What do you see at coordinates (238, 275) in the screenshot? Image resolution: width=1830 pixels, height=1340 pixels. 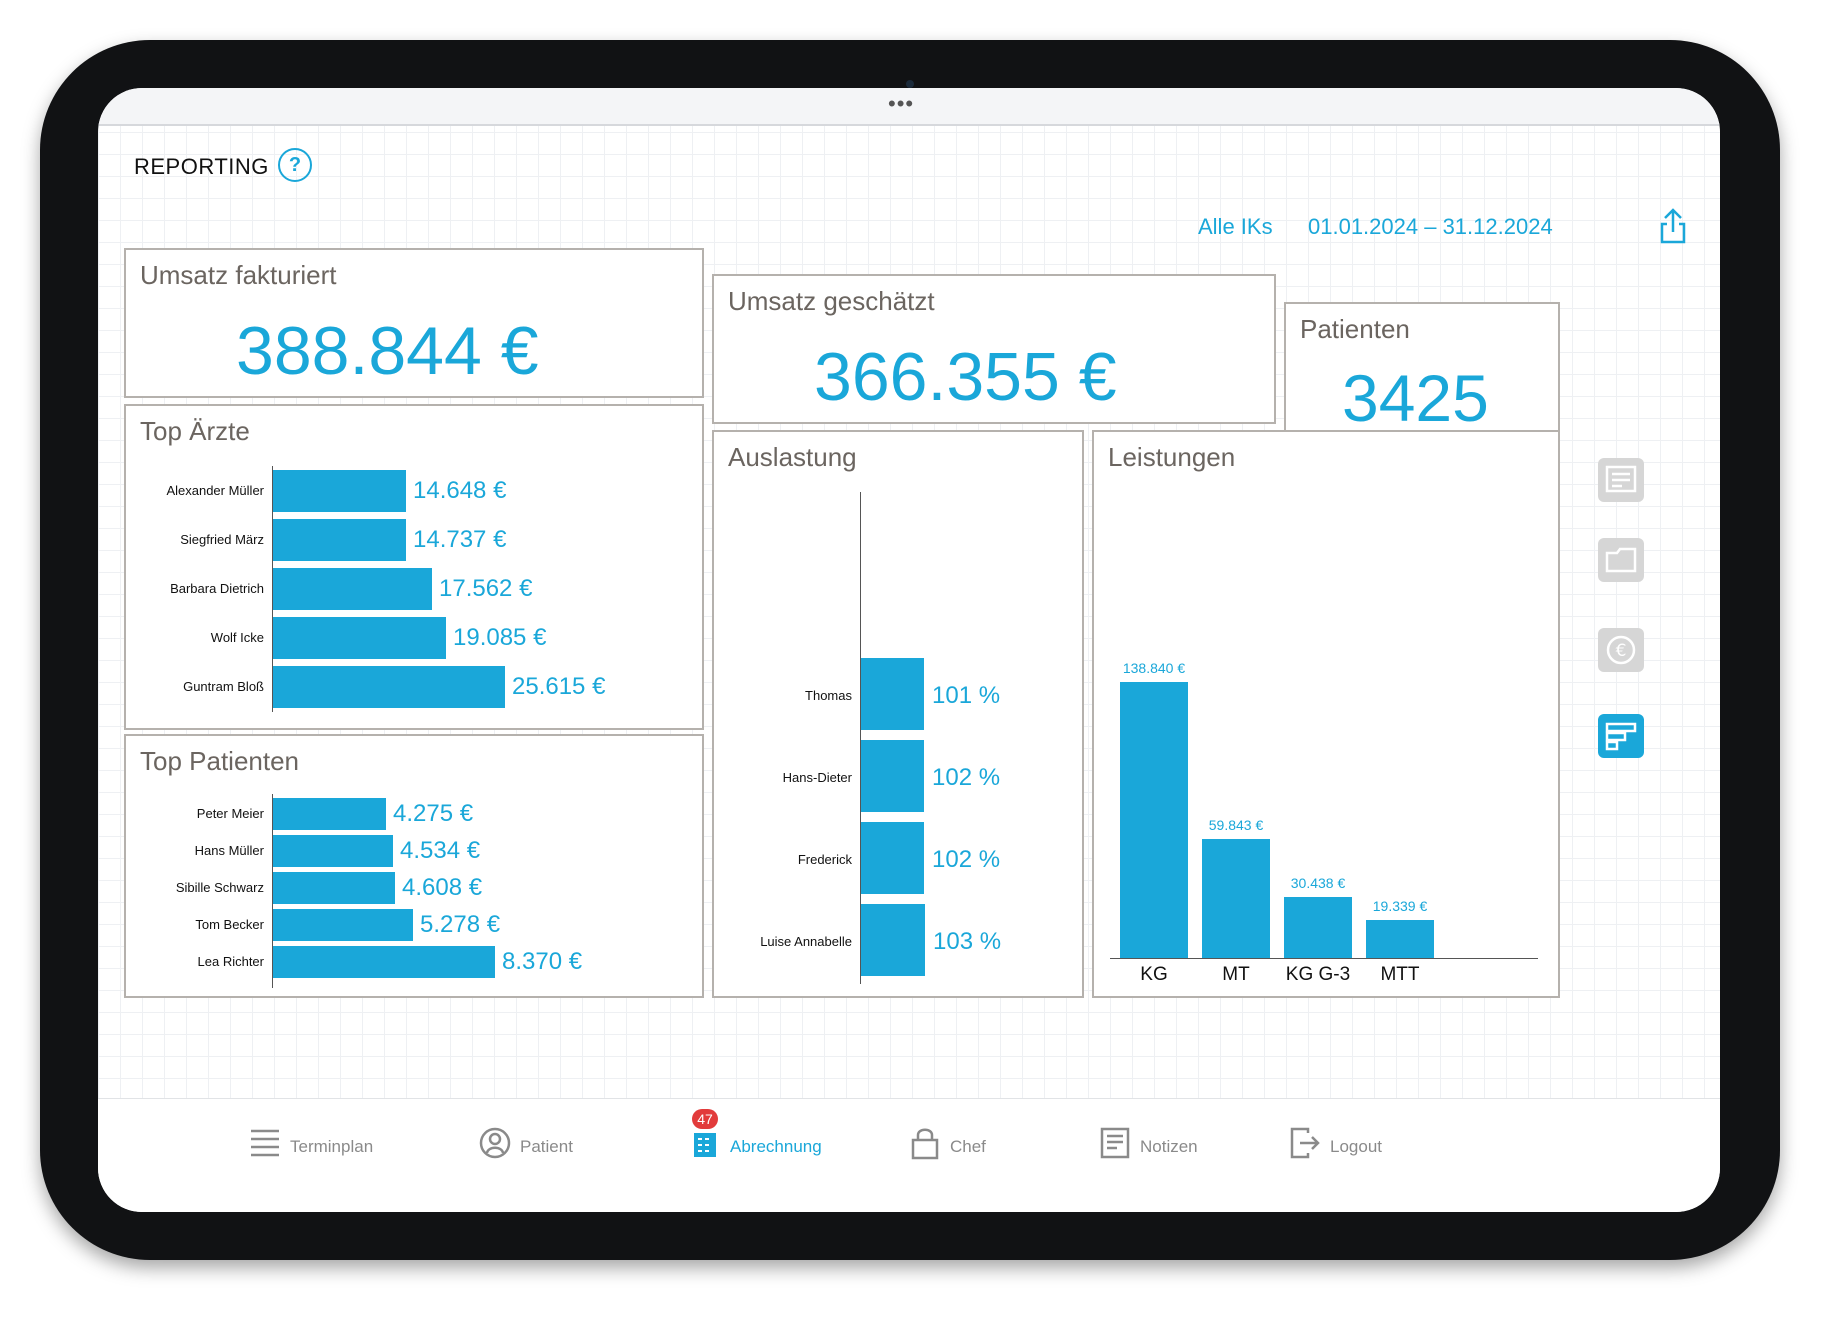 I see `kpi-label: Umsatz fakturiert` at bounding box center [238, 275].